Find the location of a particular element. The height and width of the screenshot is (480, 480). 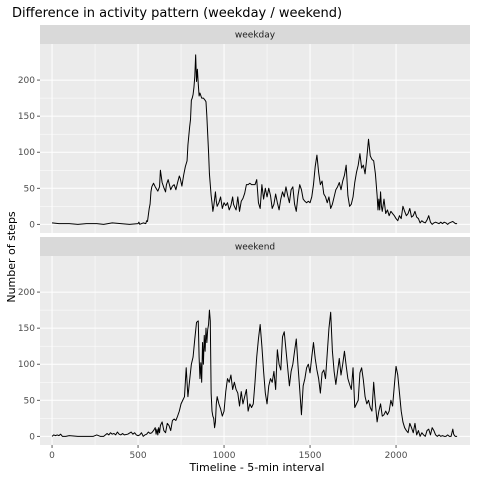

y-tick-labels-weekday: 0 50 100 150 200 is located at coordinates (29, 153).